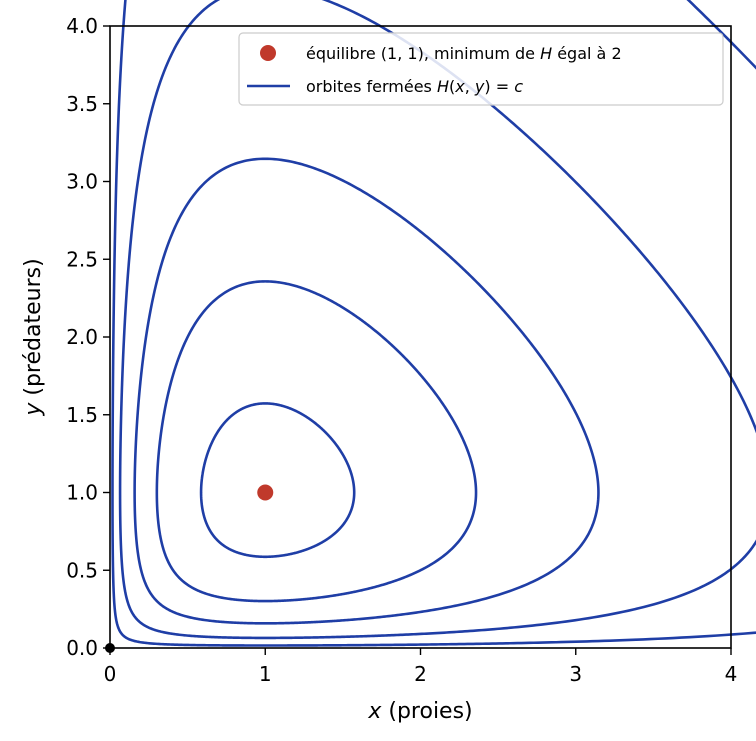  Describe the element at coordinates (265, 674) in the screenshot. I see `x-tick-label: 1` at that location.